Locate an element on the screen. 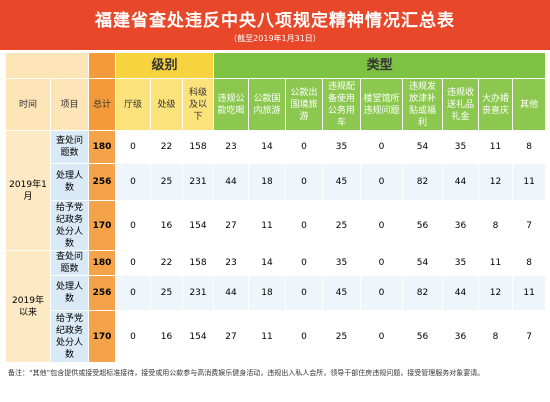 Image resolution: width=550 pixels, height=402 pixels. column-header: 楼堂馆所违规问题 is located at coordinates (382, 104).